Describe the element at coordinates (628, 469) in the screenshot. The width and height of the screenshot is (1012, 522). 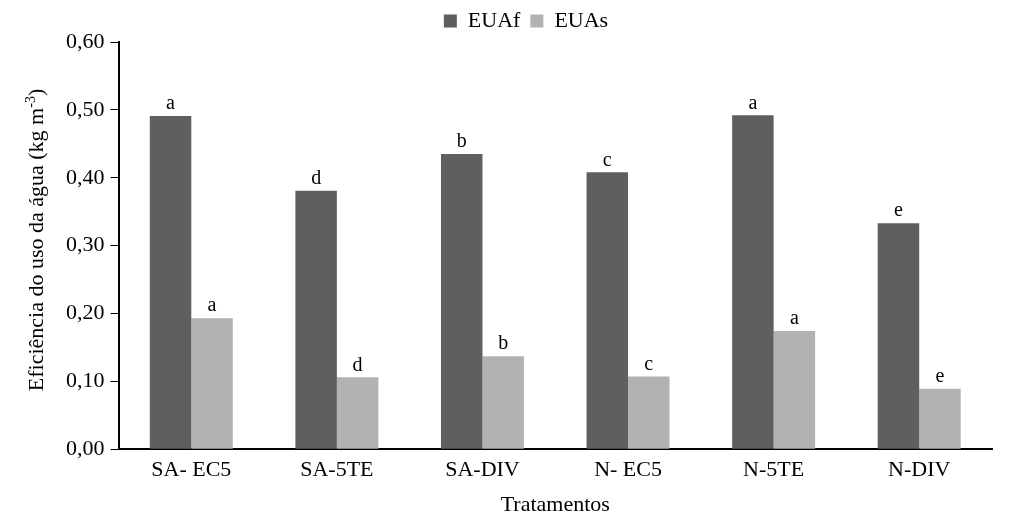
I see `x-tick-label: N- EC5` at that location.